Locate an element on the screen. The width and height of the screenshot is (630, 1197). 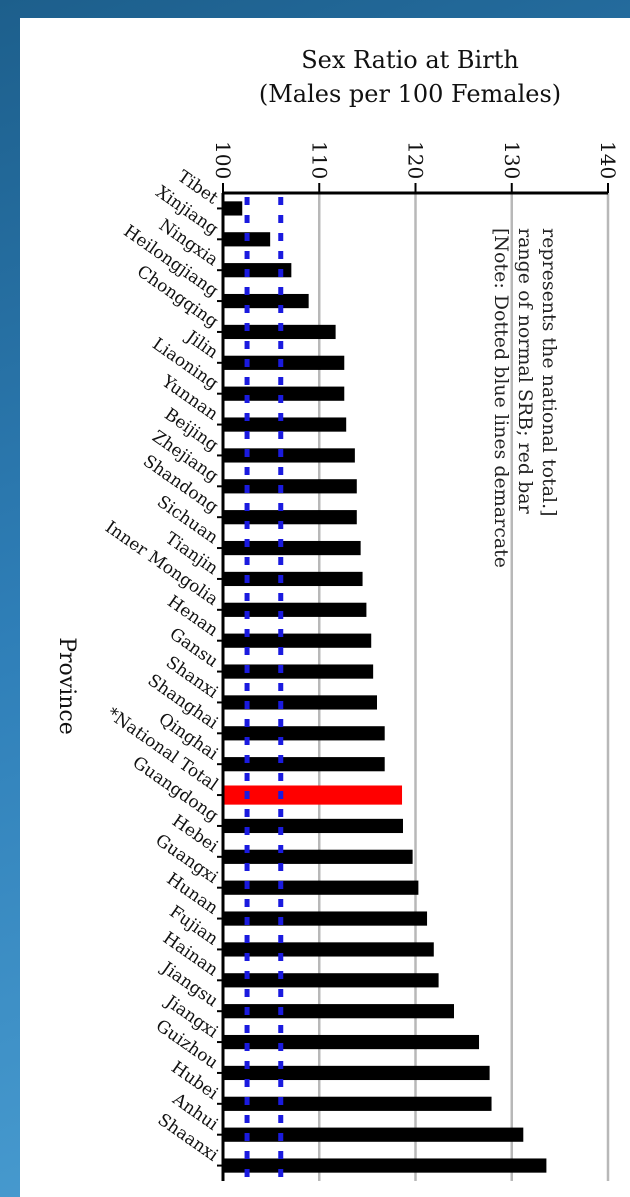
chart-subtitle: (Males per 100 Females) is located at coordinates (410, 94).